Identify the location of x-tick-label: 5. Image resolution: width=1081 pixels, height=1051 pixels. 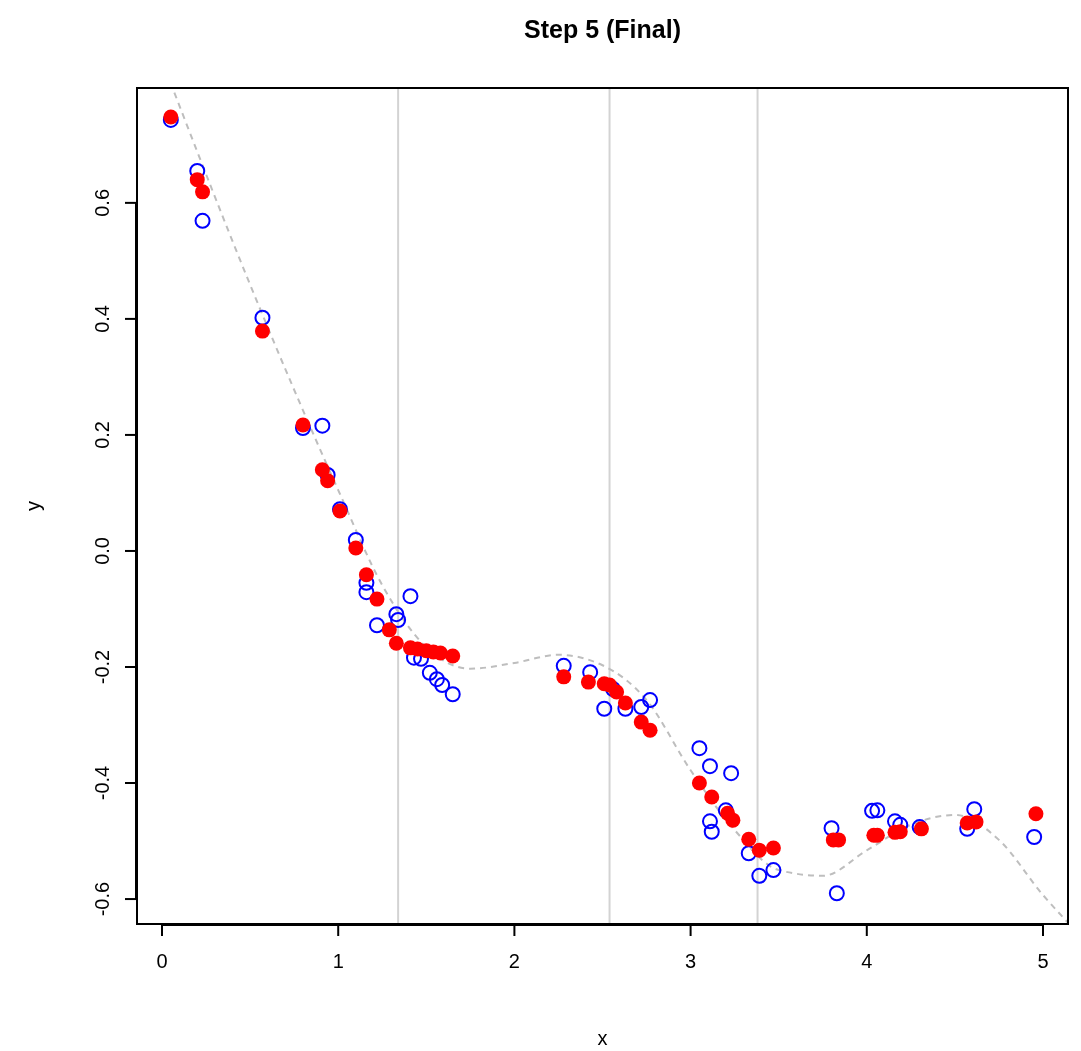
(1043, 961).